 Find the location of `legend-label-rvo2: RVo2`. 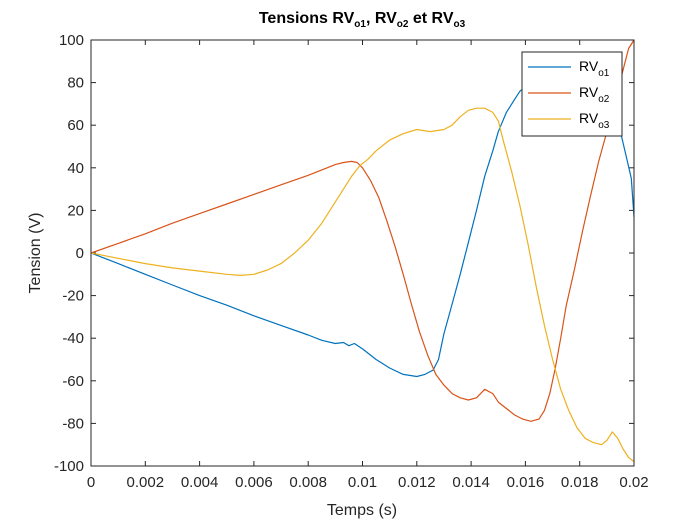

legend-label-rvo2: RVo2 is located at coordinates (594, 94).